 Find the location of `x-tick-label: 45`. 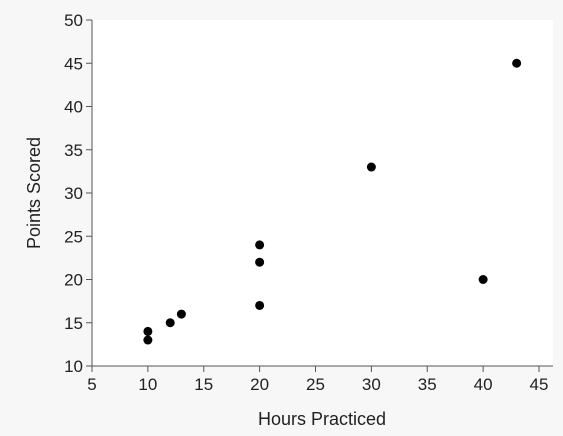

x-tick-label: 45 is located at coordinates (539, 384).